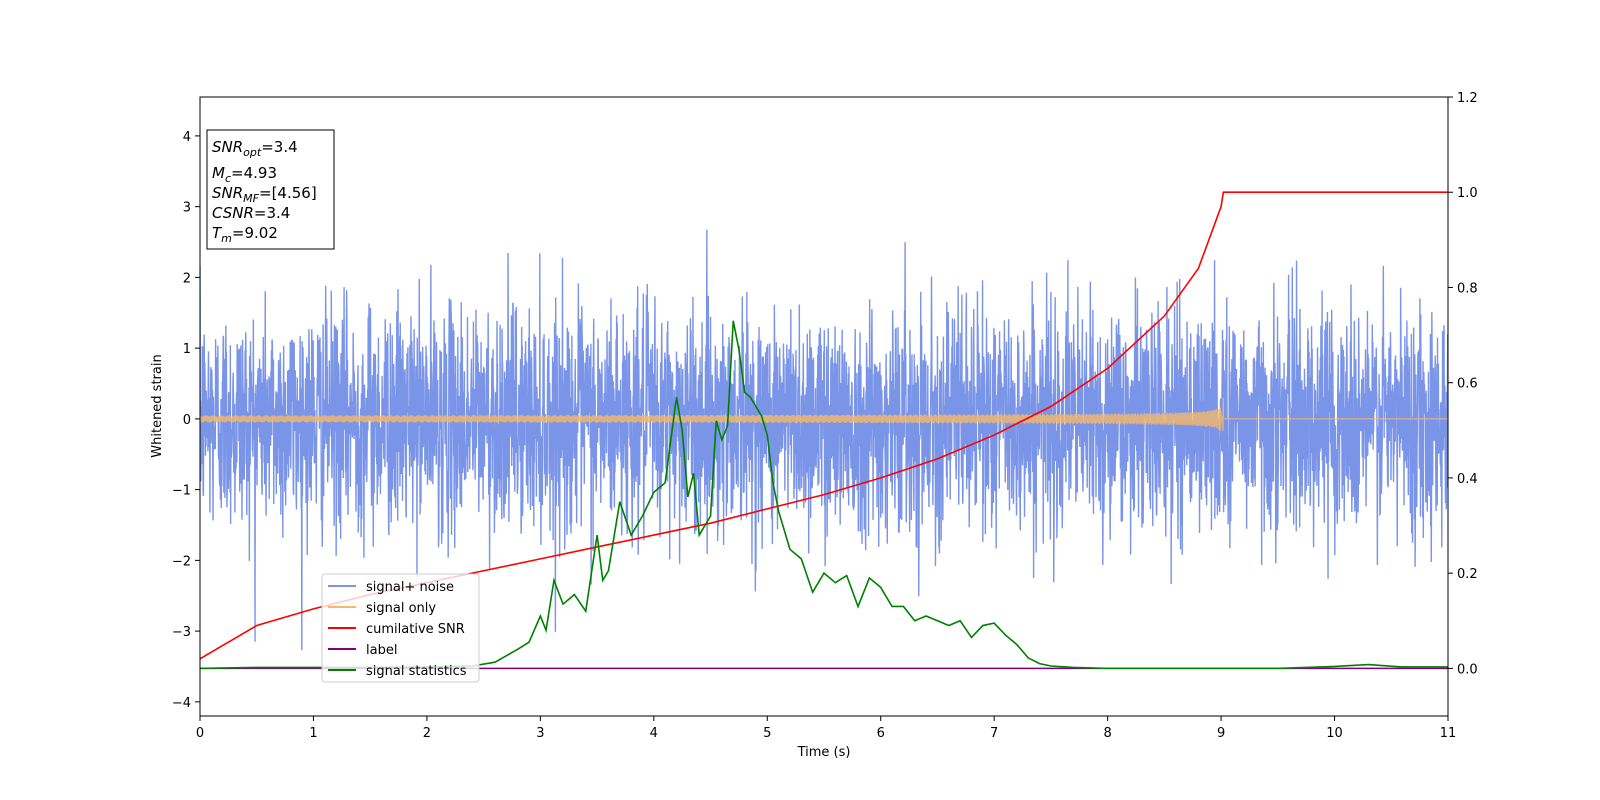 This screenshot has width=1600, height=800. Describe the element at coordinates (187, 137) in the screenshot. I see `y-tick-label: 4` at that location.